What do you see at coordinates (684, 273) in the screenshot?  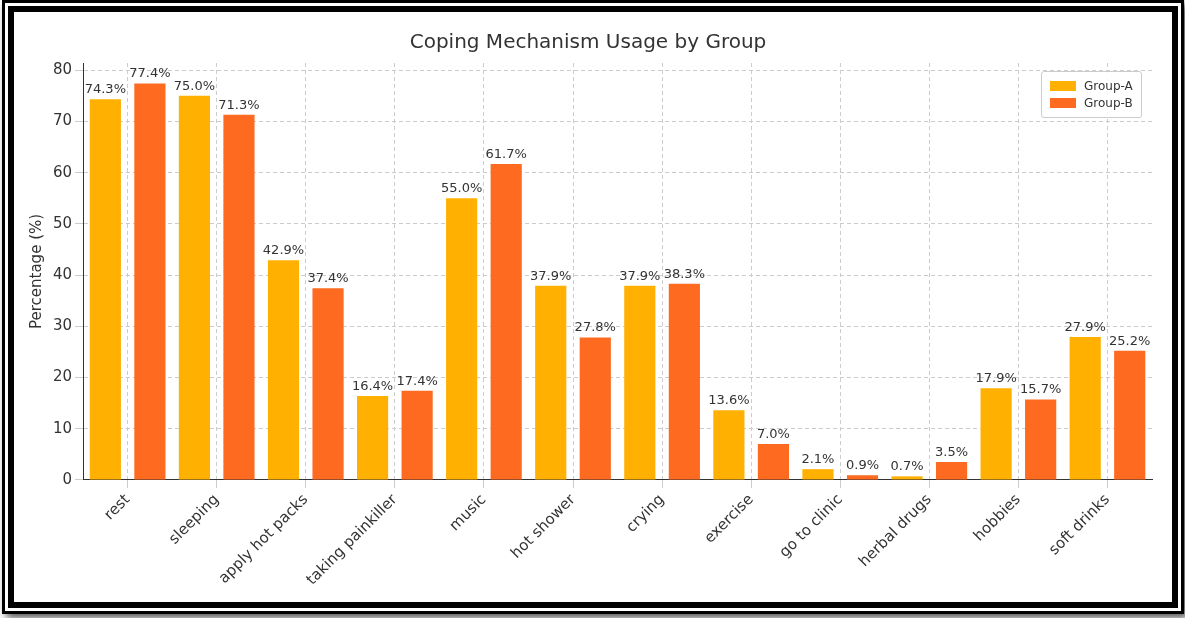 I see `data-label: 38.3%` at bounding box center [684, 273].